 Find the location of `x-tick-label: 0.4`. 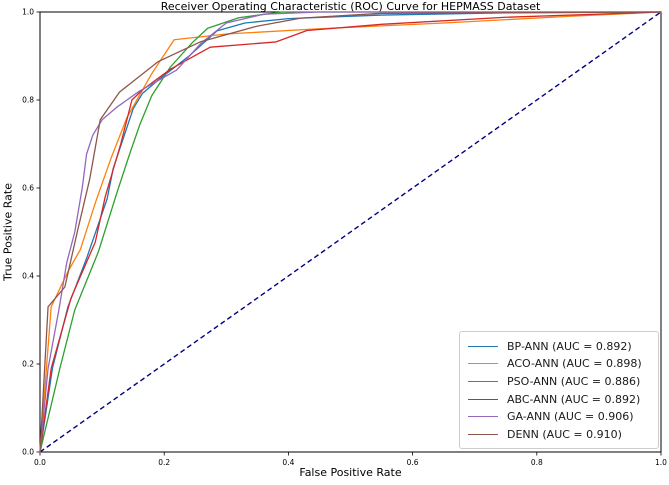

x-tick-label: 0.4 is located at coordinates (288, 462).